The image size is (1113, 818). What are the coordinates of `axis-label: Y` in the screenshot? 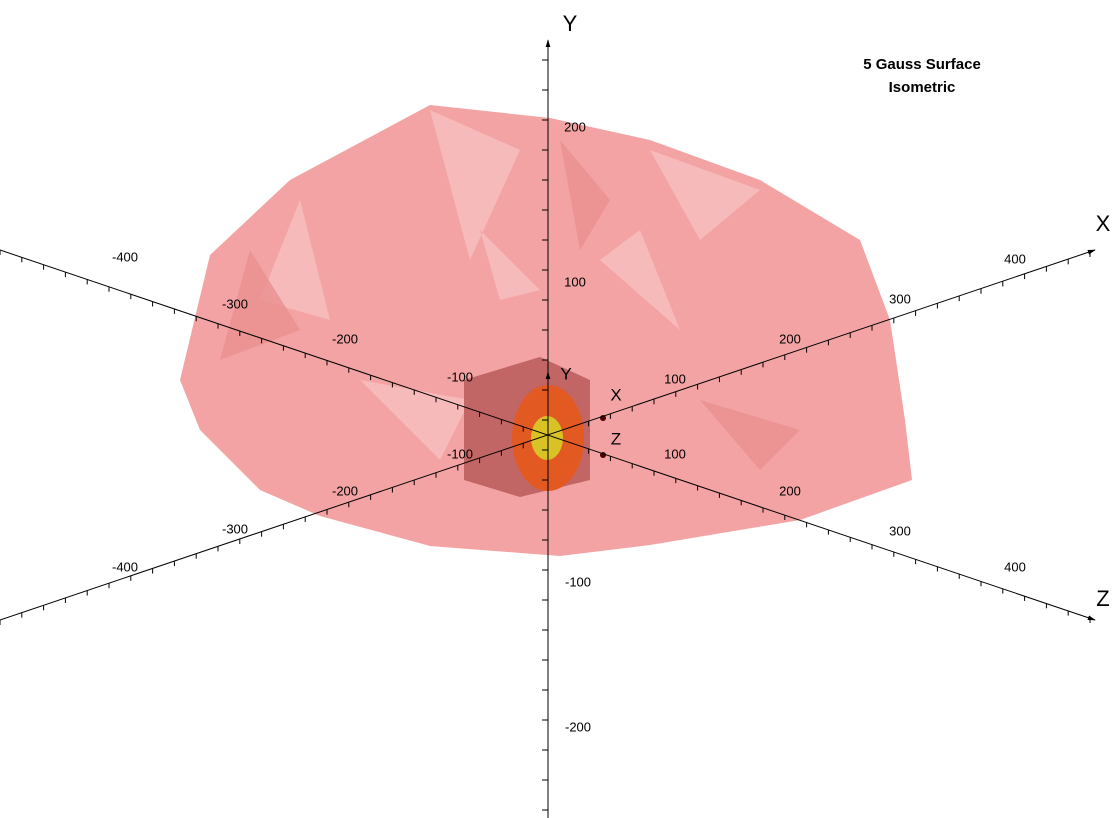 It's located at (570, 23).